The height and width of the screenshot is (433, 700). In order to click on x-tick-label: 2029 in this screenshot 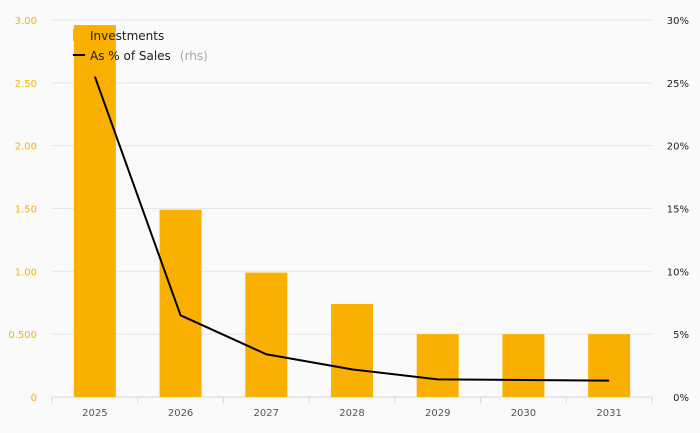, I will do `click(437, 413)`.